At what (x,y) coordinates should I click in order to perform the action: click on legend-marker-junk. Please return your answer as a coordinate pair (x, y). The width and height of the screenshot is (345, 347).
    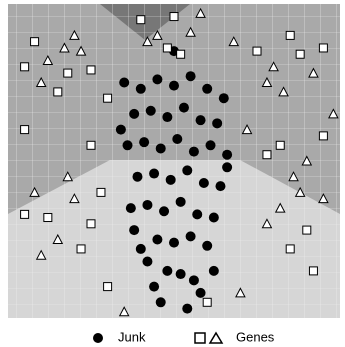
    Looking at the image, I should click on (98, 338).